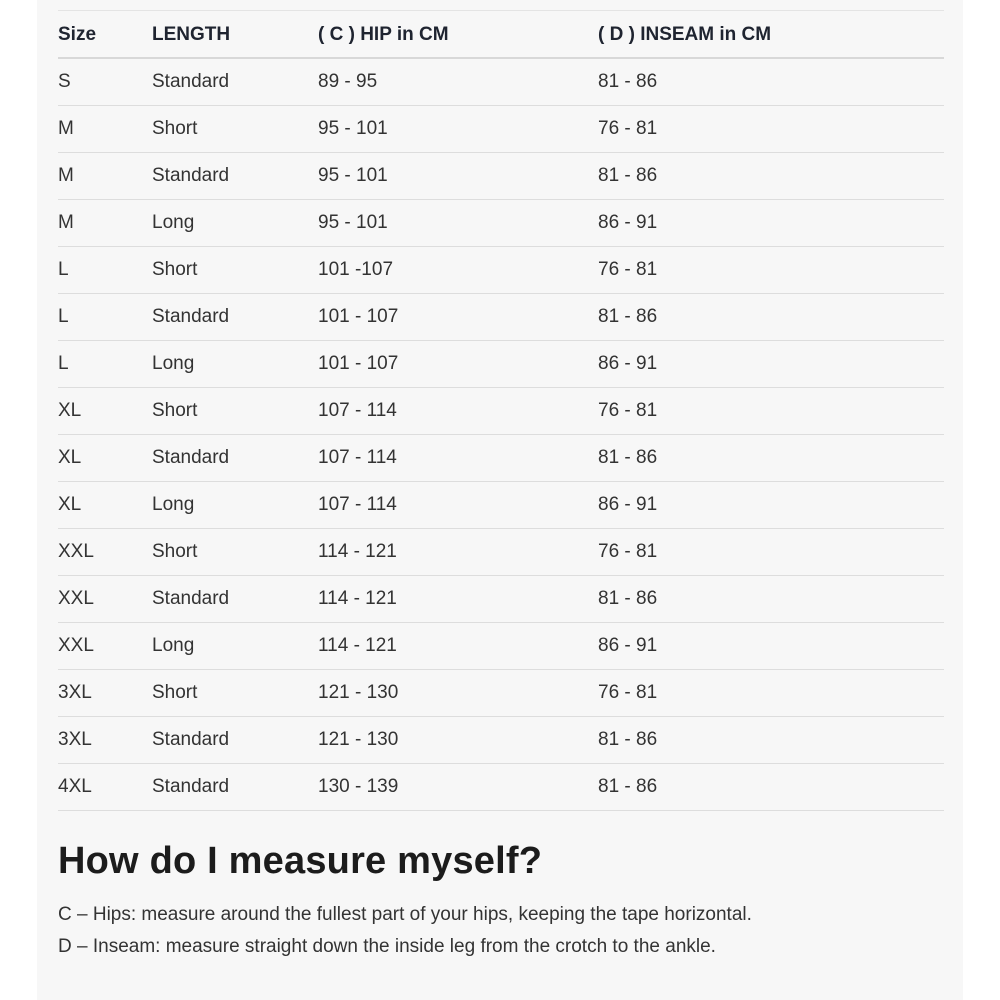 This screenshot has height=1000, width=1000. I want to click on table-row: S Standard 89 - 95 81 - 86, so click(501, 82).